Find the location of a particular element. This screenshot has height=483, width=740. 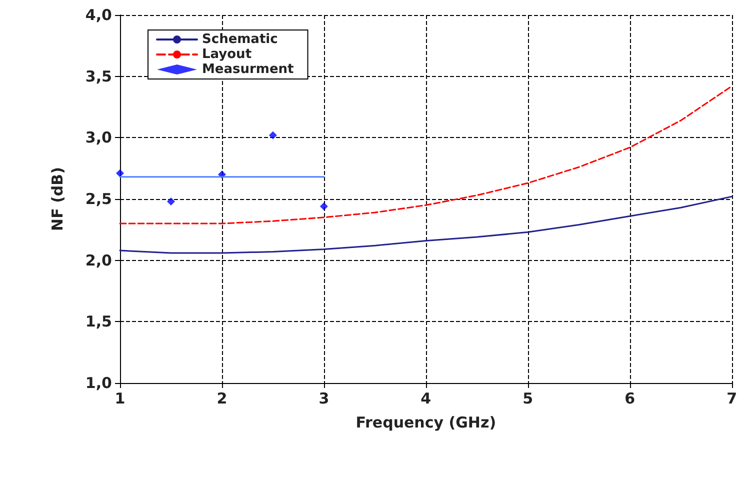

x-tick-label: 4 is located at coordinates (426, 399).